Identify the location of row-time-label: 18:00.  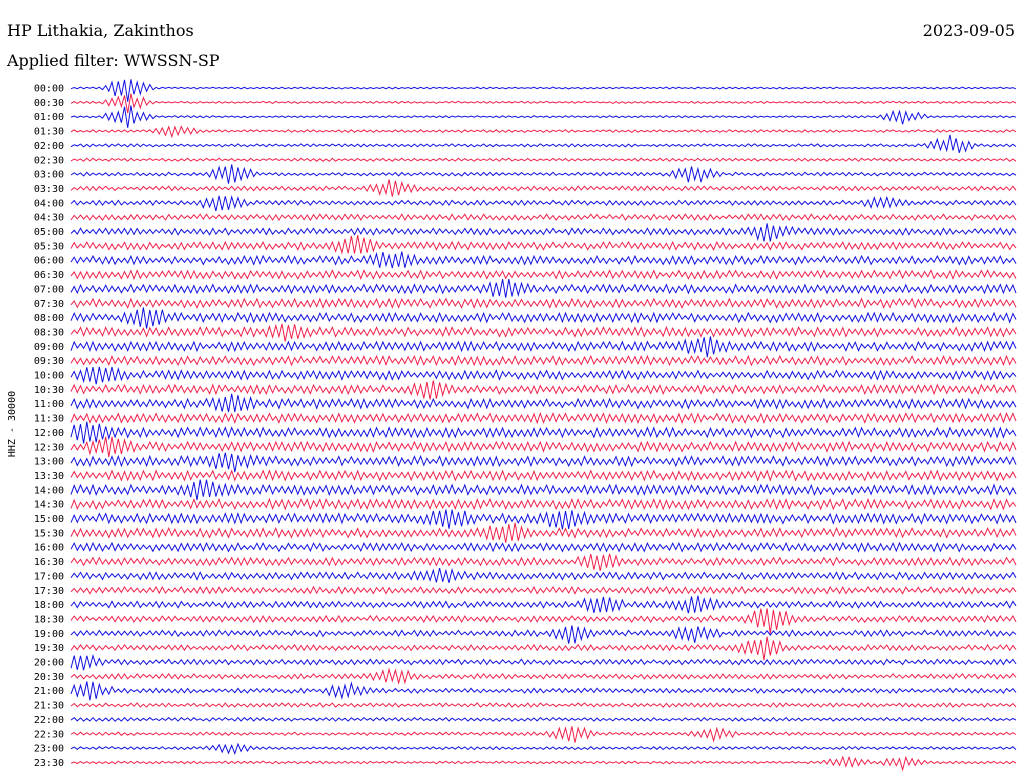
(49, 605).